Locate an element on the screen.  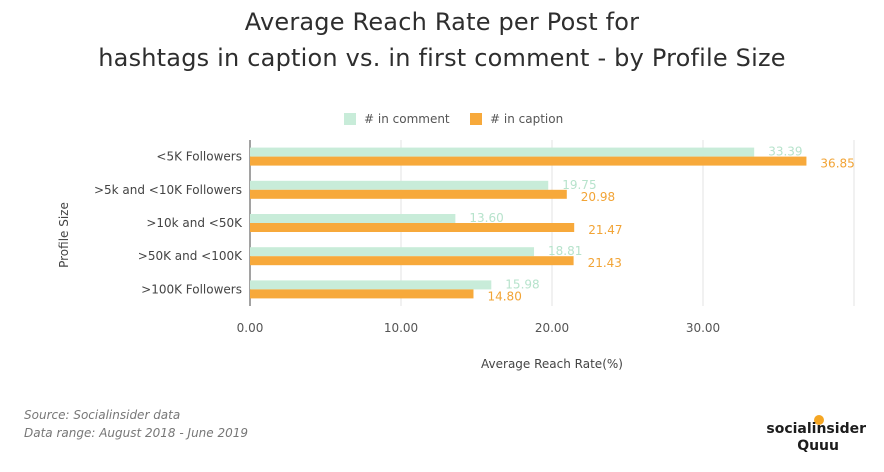
data-label-in-comment: 18.81 is located at coordinates (565, 251).